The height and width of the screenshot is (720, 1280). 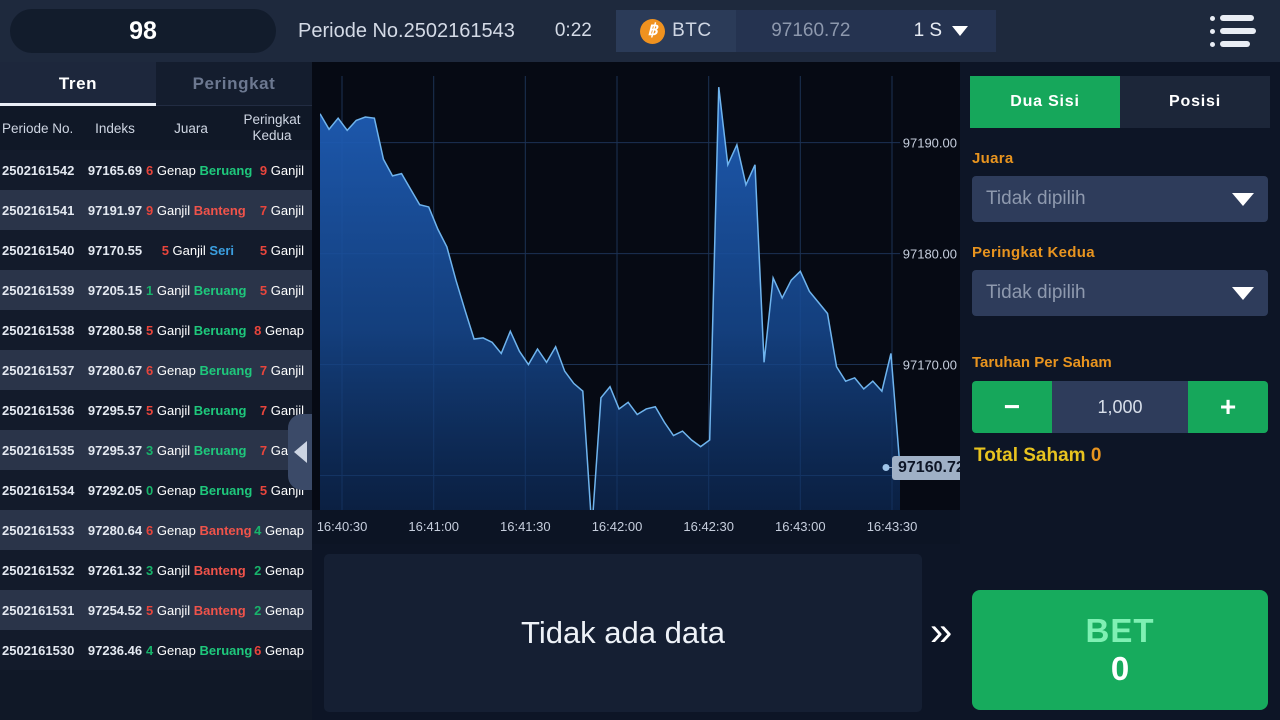 I want to click on cell-period: 2502161539, so click(x=38, y=290).